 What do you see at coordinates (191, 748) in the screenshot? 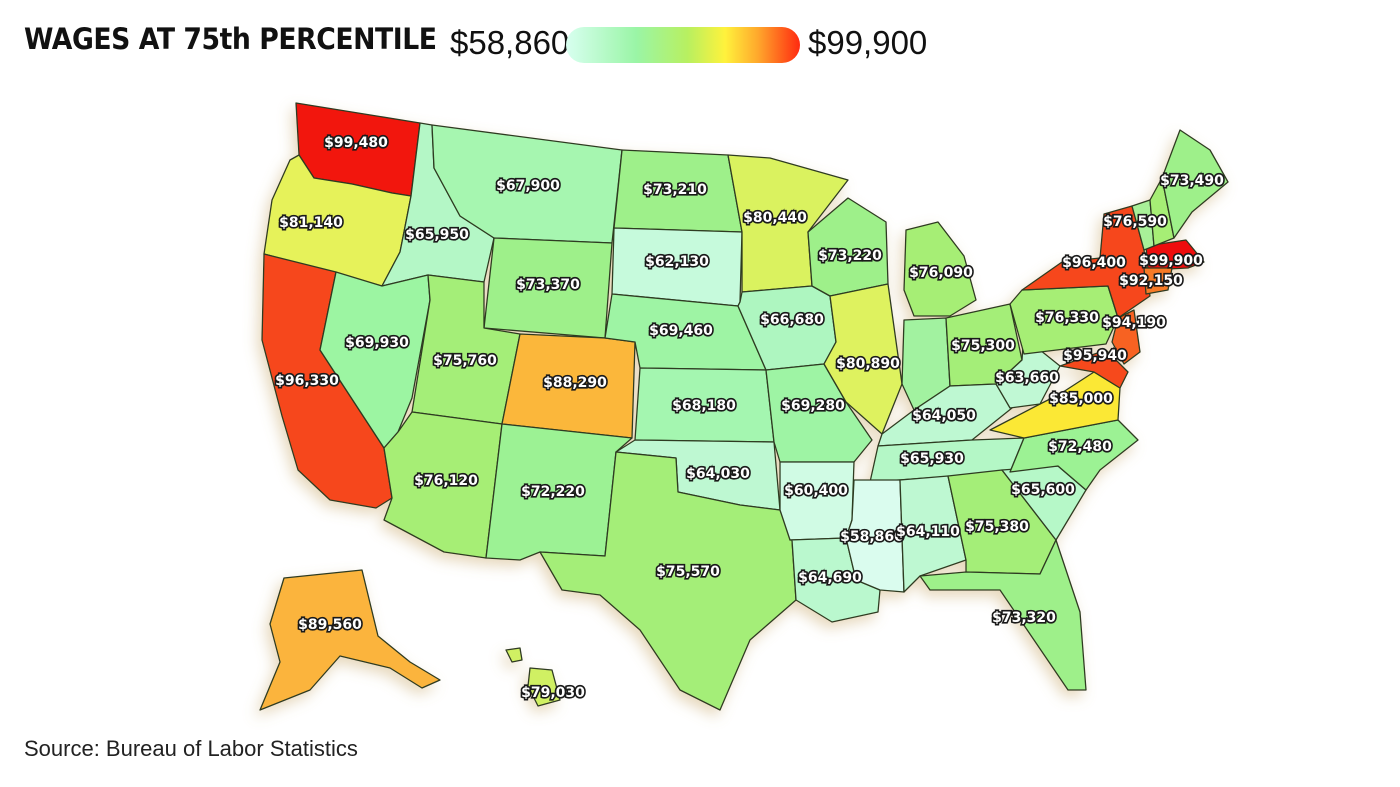
I see `source-note: Source: Bureau of Labor Statistics` at bounding box center [191, 748].